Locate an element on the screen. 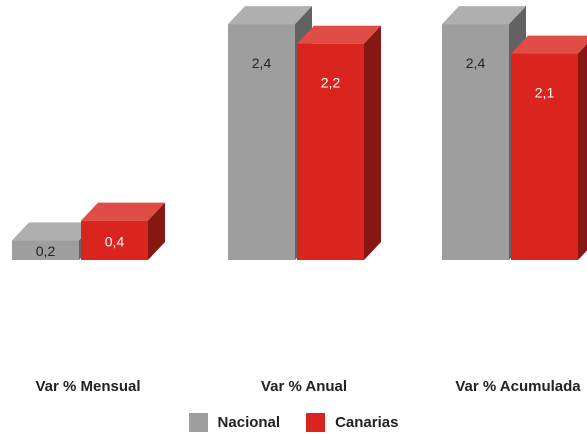 This screenshot has width=587, height=434. legend-item-nacional: Nacional is located at coordinates (234, 422).